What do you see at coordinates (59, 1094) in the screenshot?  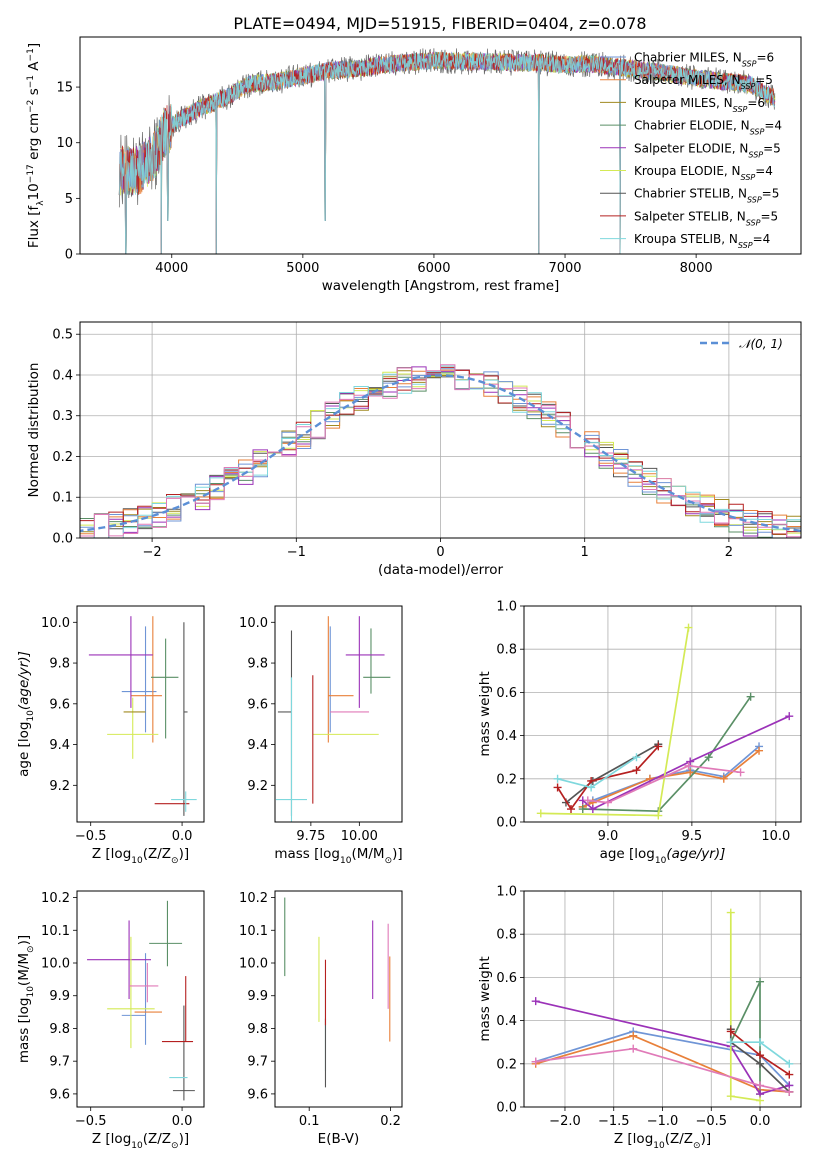 I see `y-tick-label: 9.6` at bounding box center [59, 1094].